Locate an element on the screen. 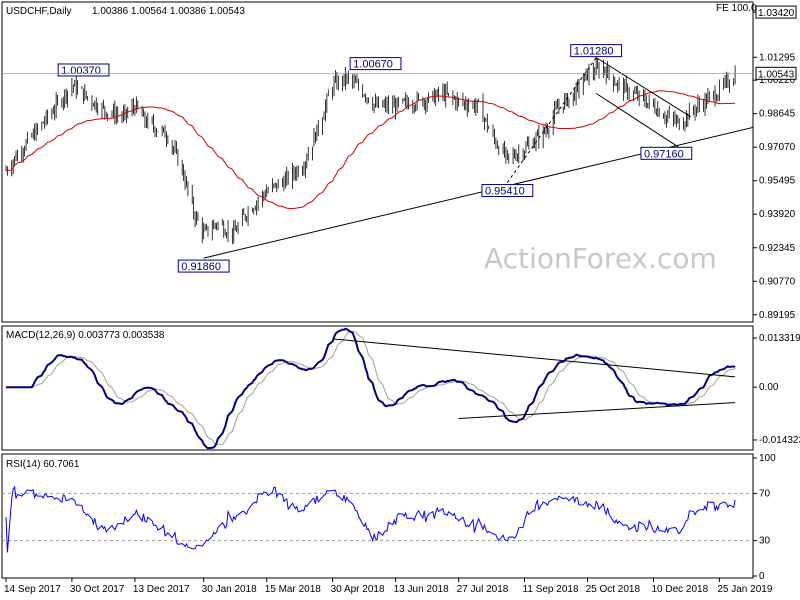 This screenshot has height=600, width=800. macd-y-tick-label: 0.013319 is located at coordinates (779, 338).